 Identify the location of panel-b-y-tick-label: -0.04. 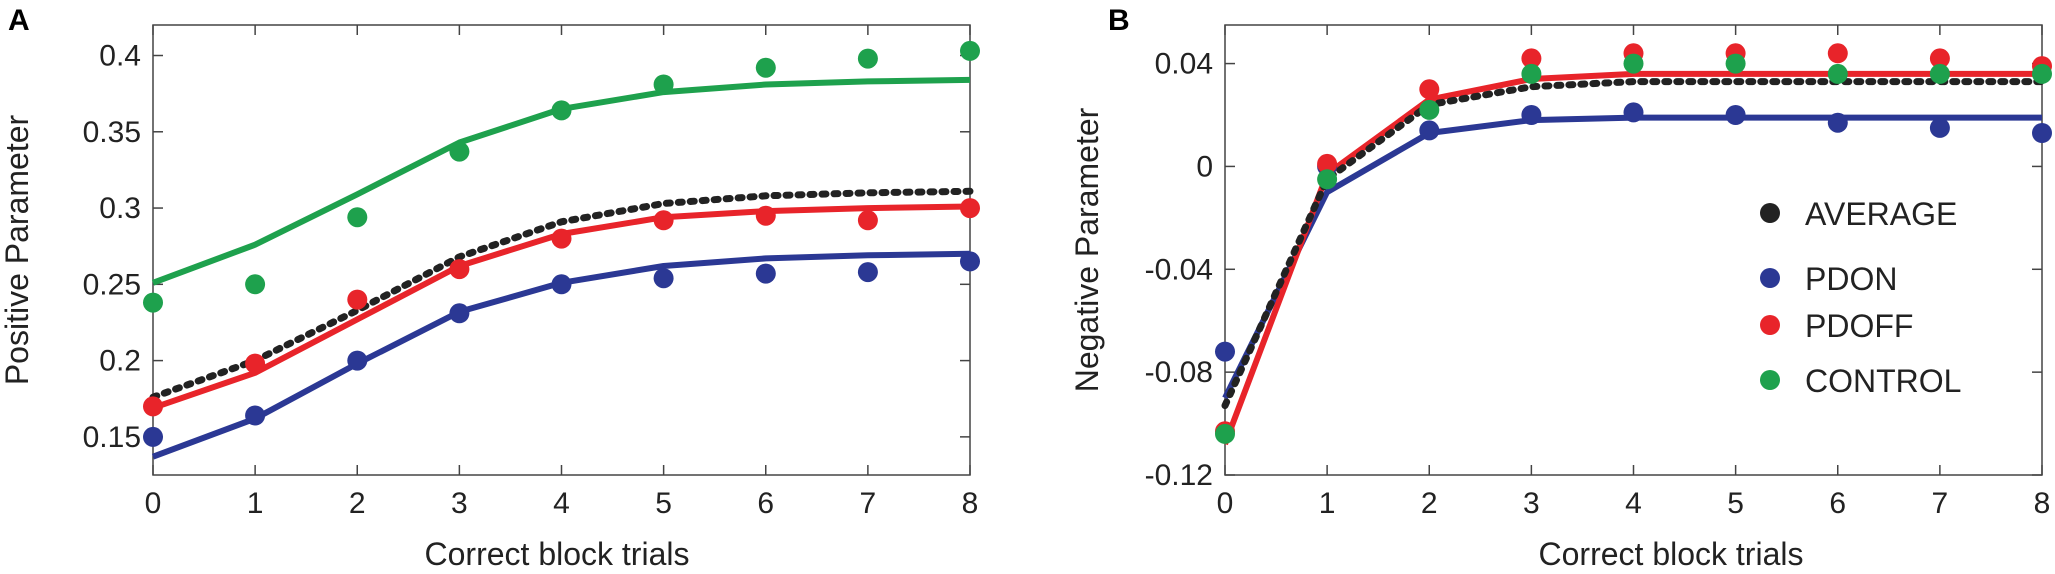
(1179, 269).